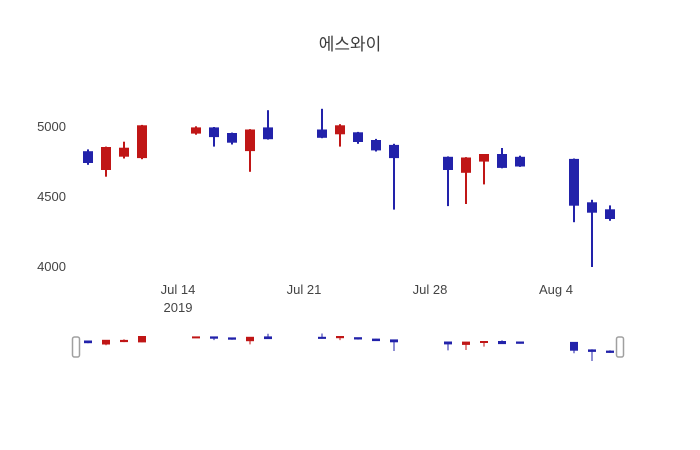 This screenshot has height=450, width=700. I want to click on x-tick-jul14: Jul 14 2019, so click(178, 299).